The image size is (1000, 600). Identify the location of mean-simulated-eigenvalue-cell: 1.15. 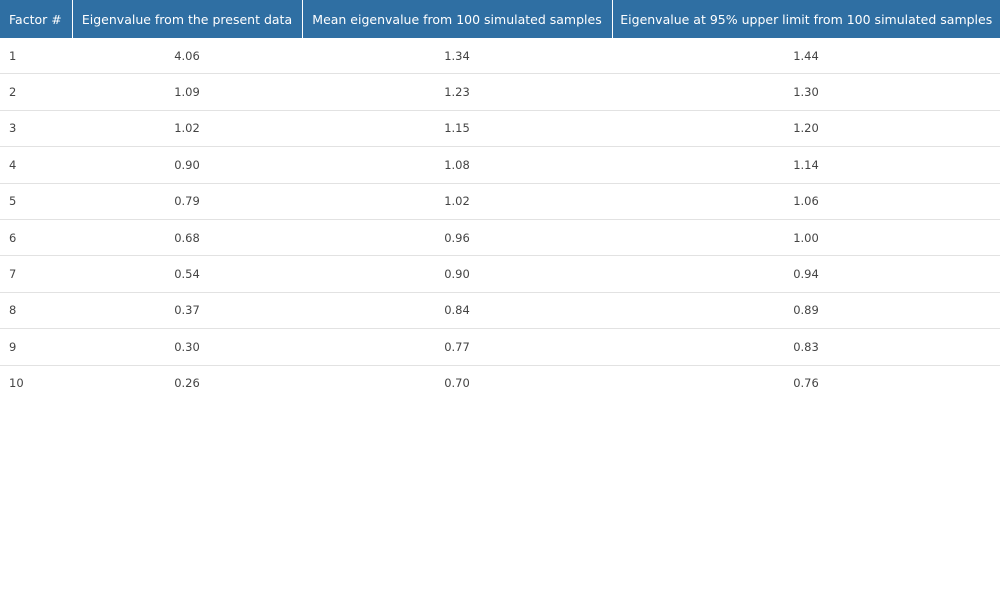
(457, 129).